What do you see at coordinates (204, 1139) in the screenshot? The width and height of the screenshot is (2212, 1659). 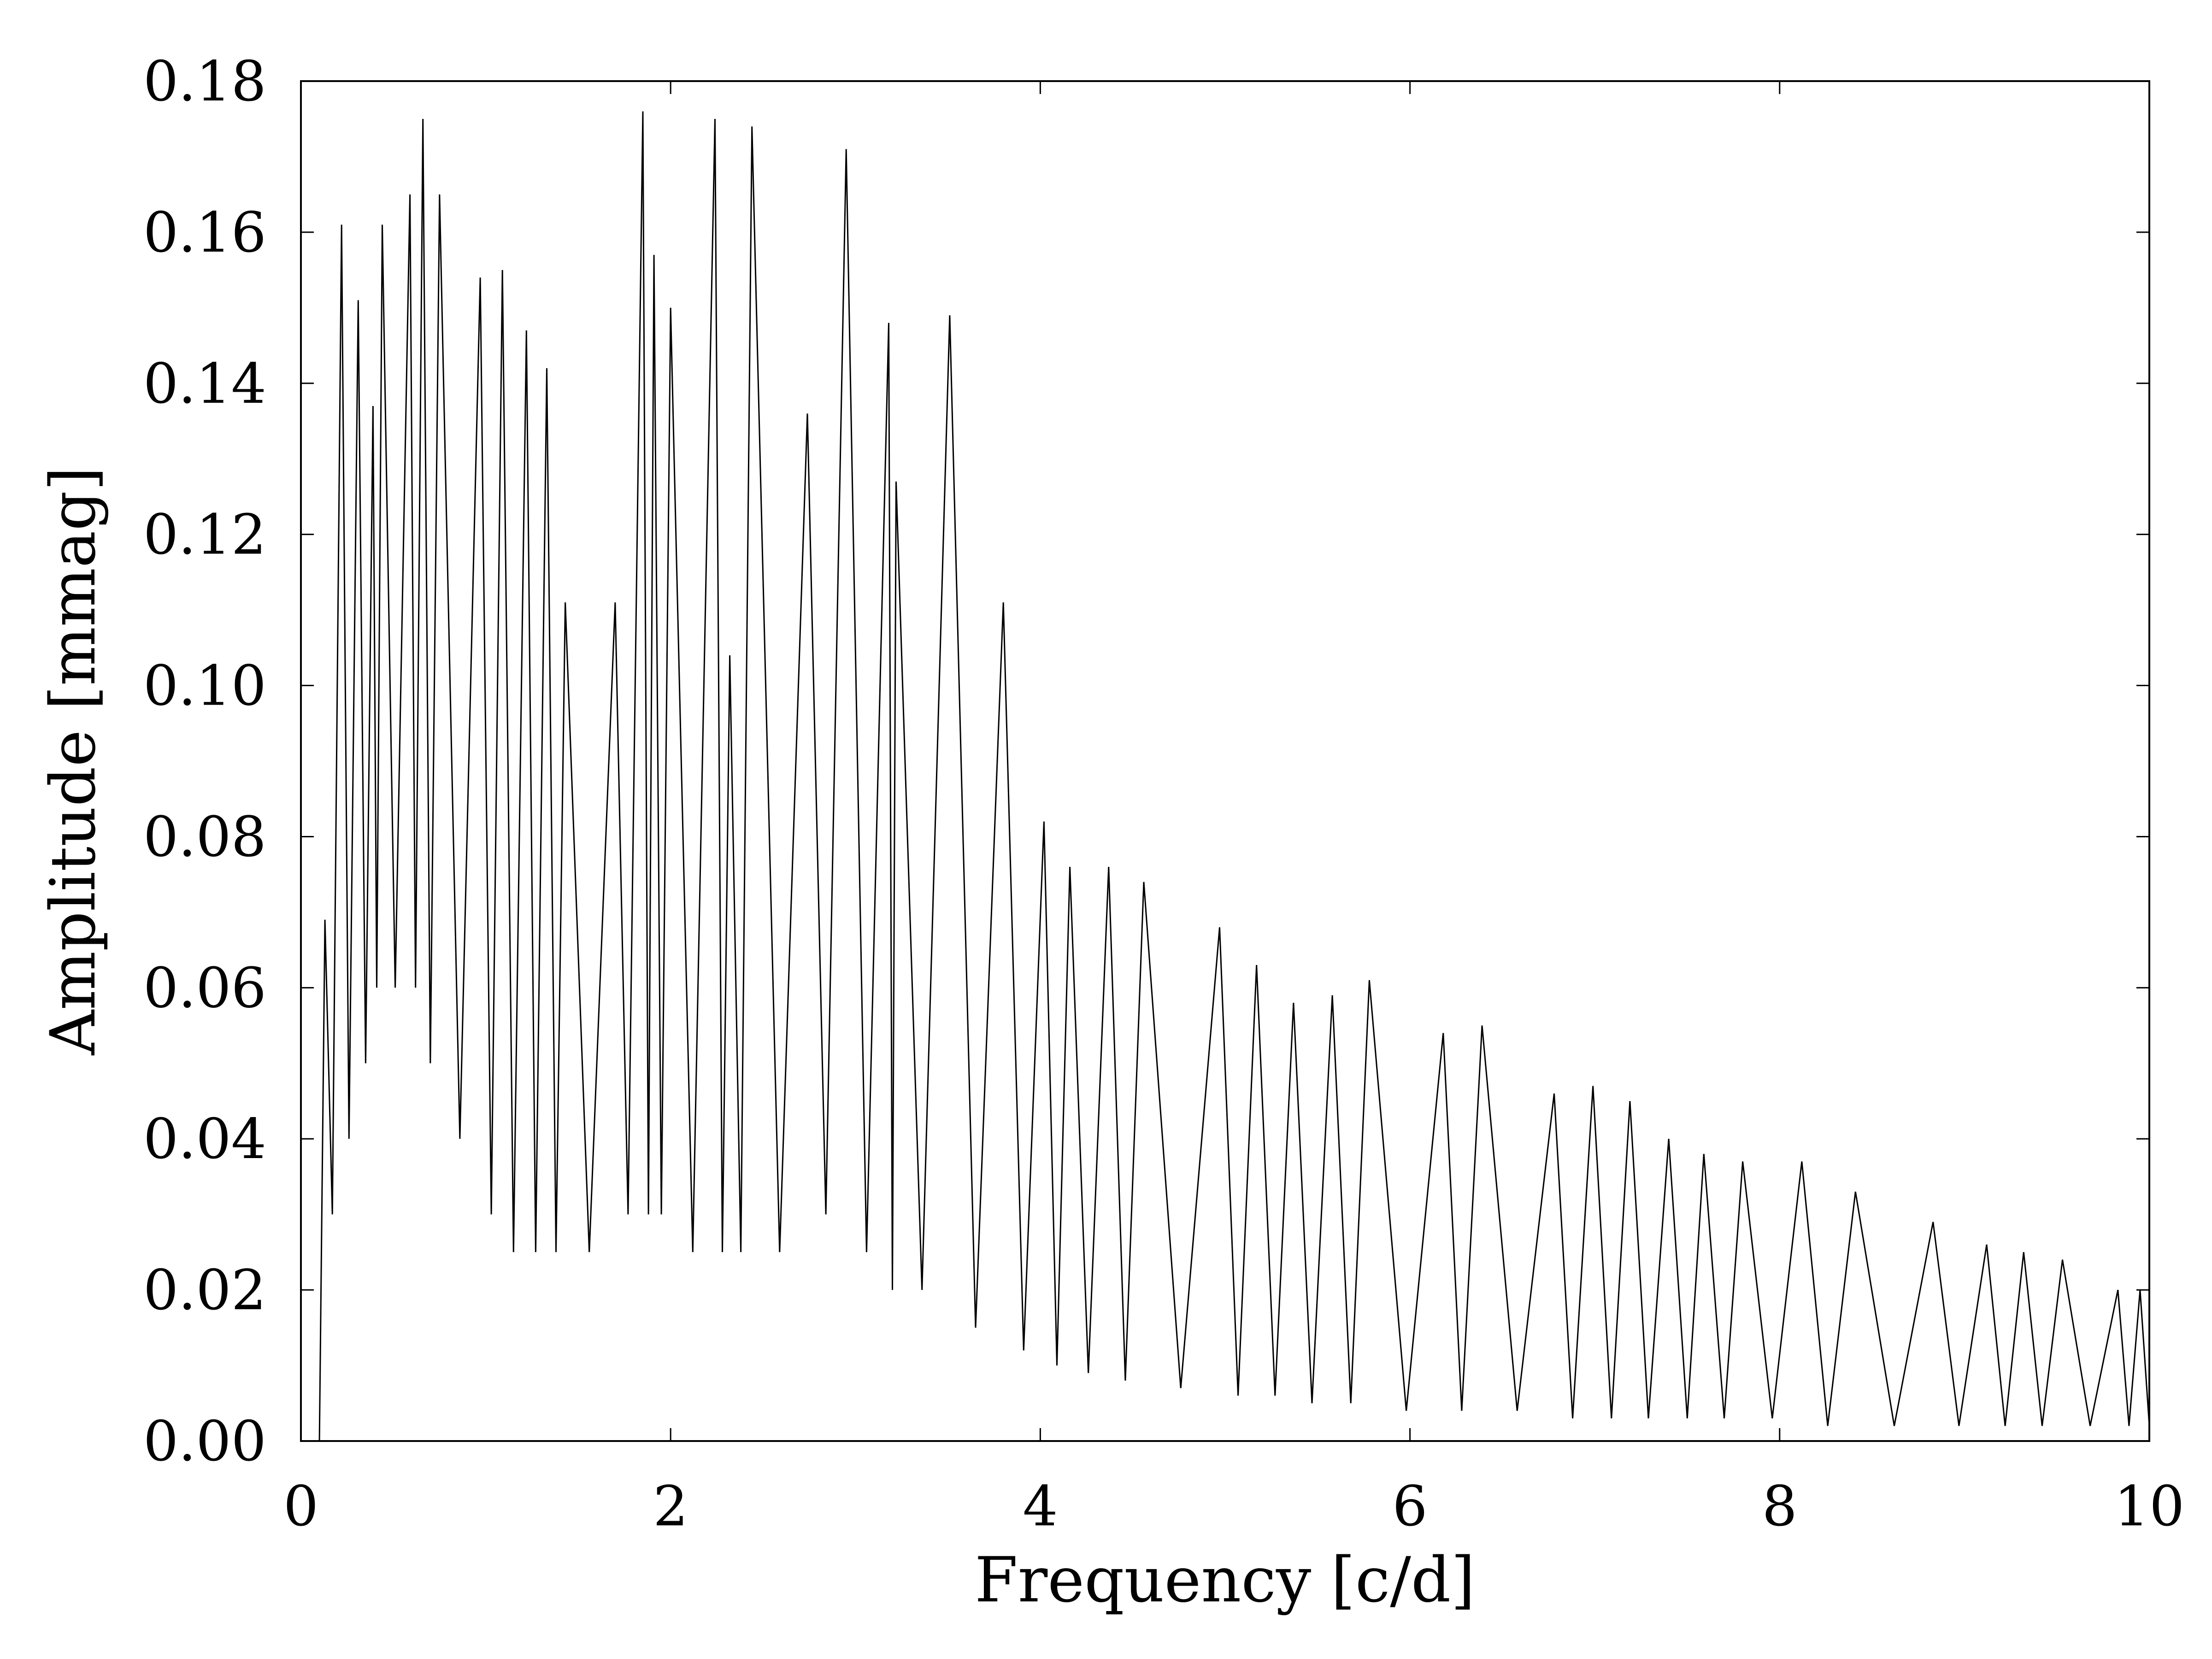 I see `y-tick-label: 0.04` at bounding box center [204, 1139].